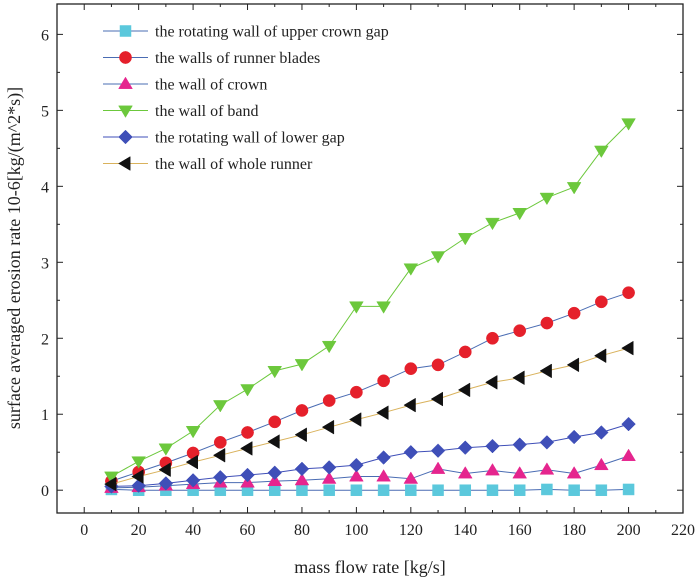 Image resolution: width=698 pixels, height=582 pixels. I want to click on x-tick-label: 100, so click(356, 530).